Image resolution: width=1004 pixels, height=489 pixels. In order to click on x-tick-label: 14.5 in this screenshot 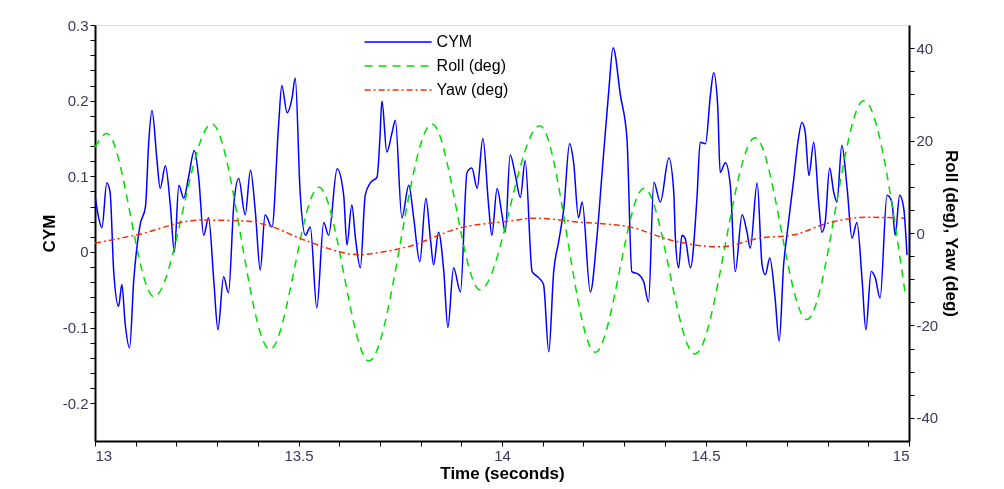, I will do `click(706, 455)`.